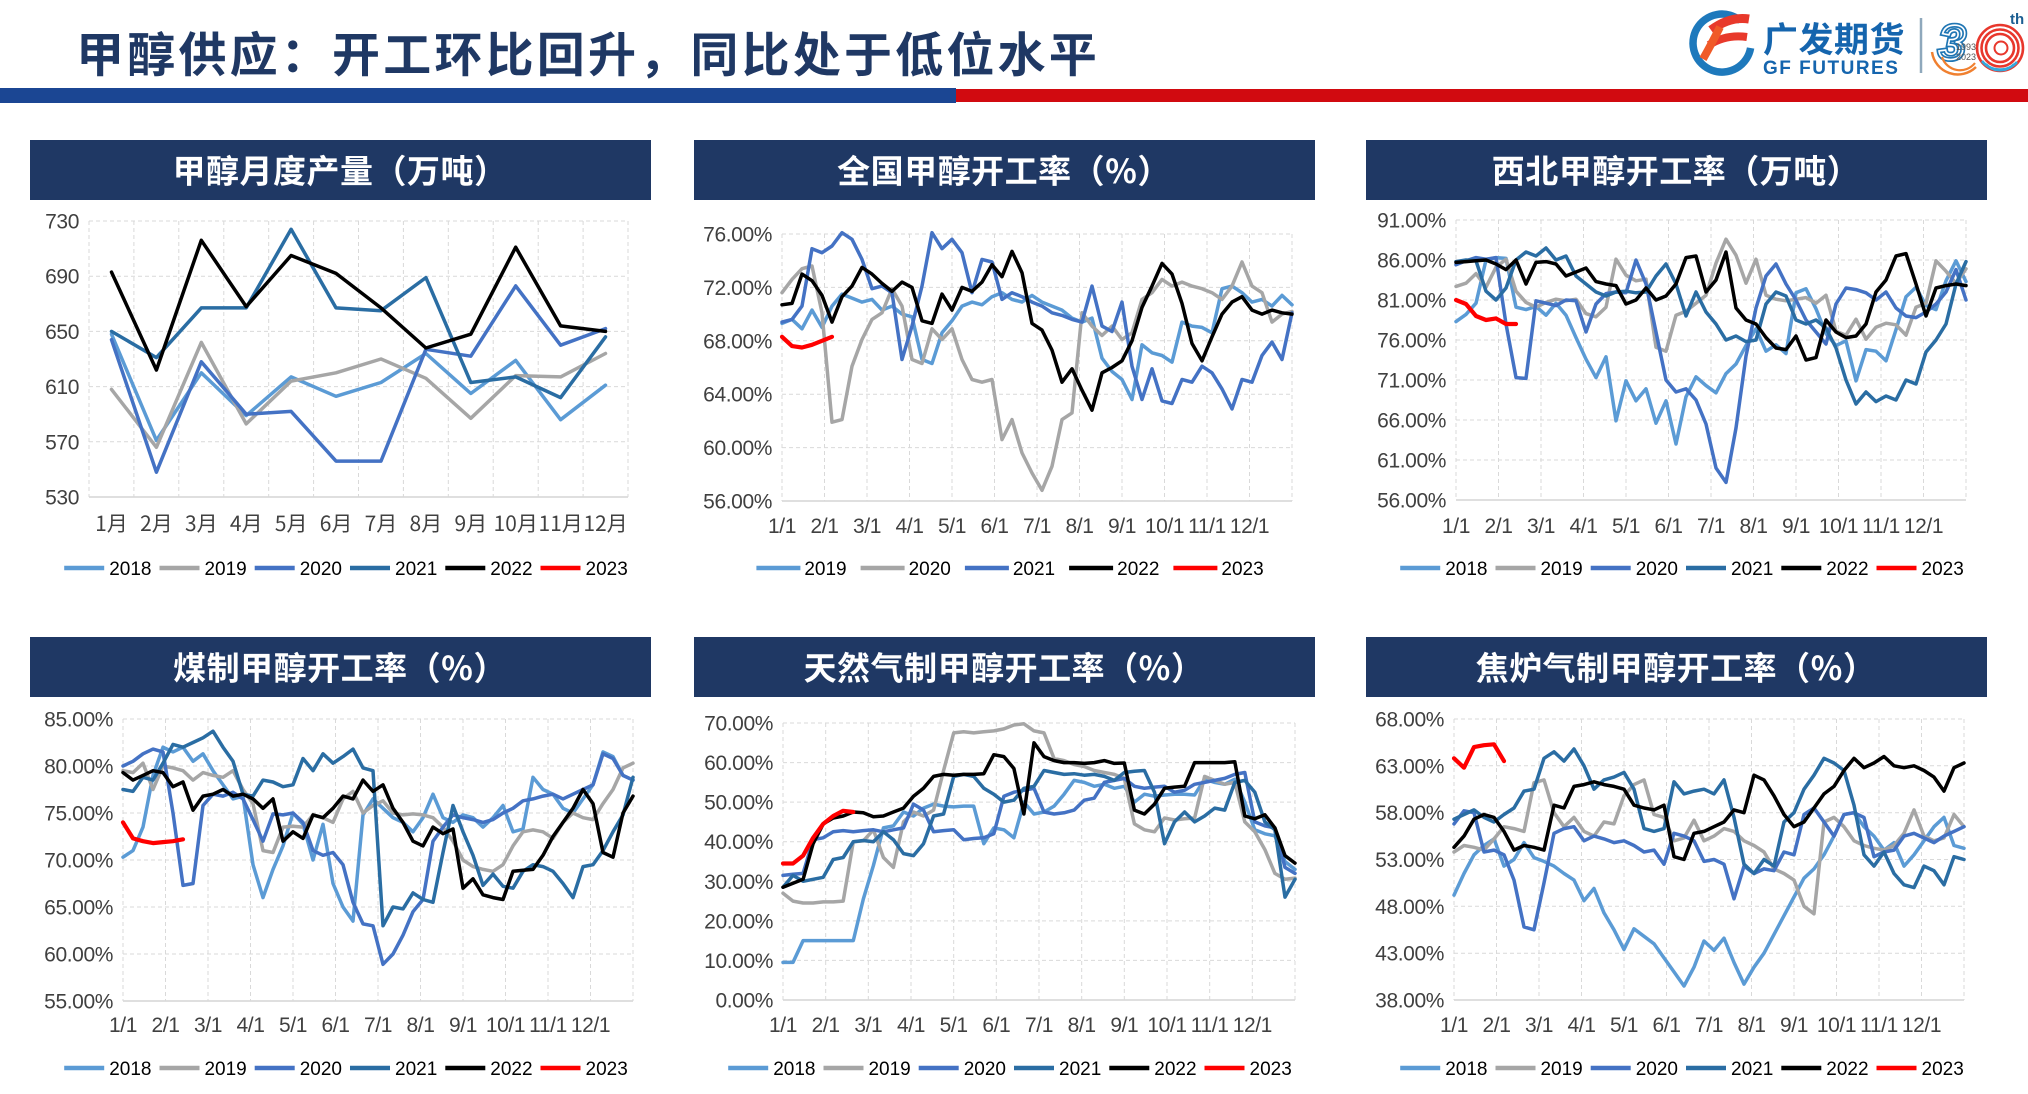 Image resolution: width=2028 pixels, height=1094 pixels. What do you see at coordinates (1411, 301) in the screenshot?
I see `svg-text: 81.00%` at bounding box center [1411, 301].